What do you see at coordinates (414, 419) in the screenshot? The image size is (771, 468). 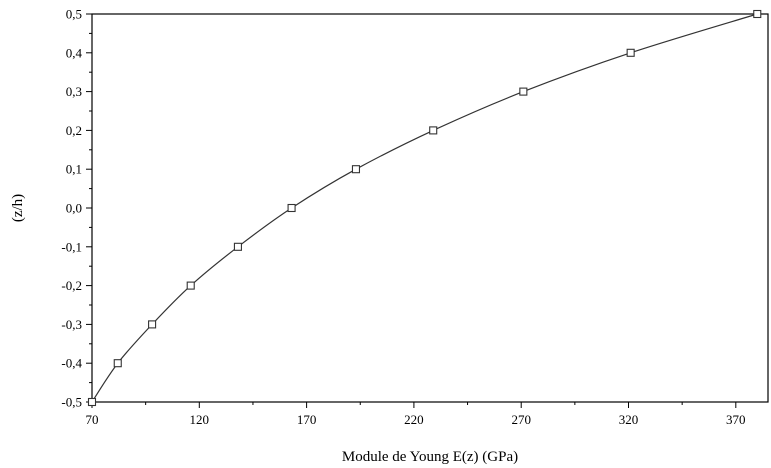 I see `x-tick-label: 220` at bounding box center [414, 419].